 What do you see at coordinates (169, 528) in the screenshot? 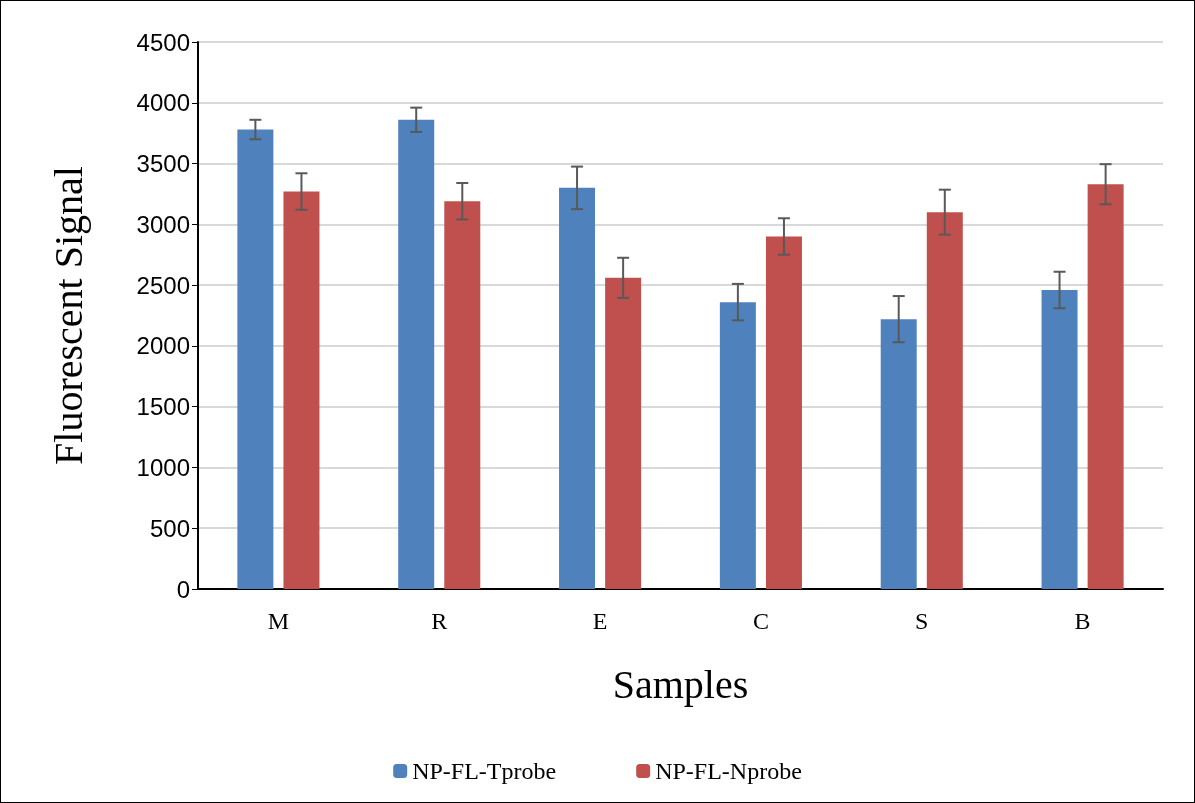
I see `y-tick-label: 500` at bounding box center [169, 528].